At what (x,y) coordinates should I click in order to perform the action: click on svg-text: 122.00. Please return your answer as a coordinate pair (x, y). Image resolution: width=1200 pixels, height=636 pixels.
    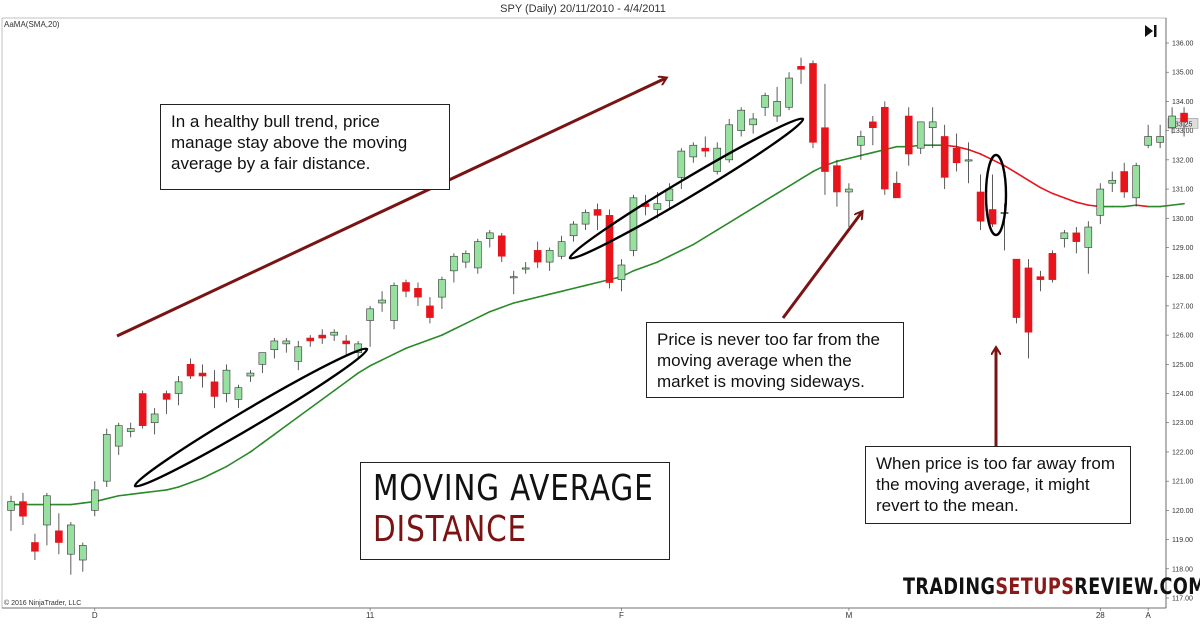
    Looking at the image, I should click on (1183, 452).